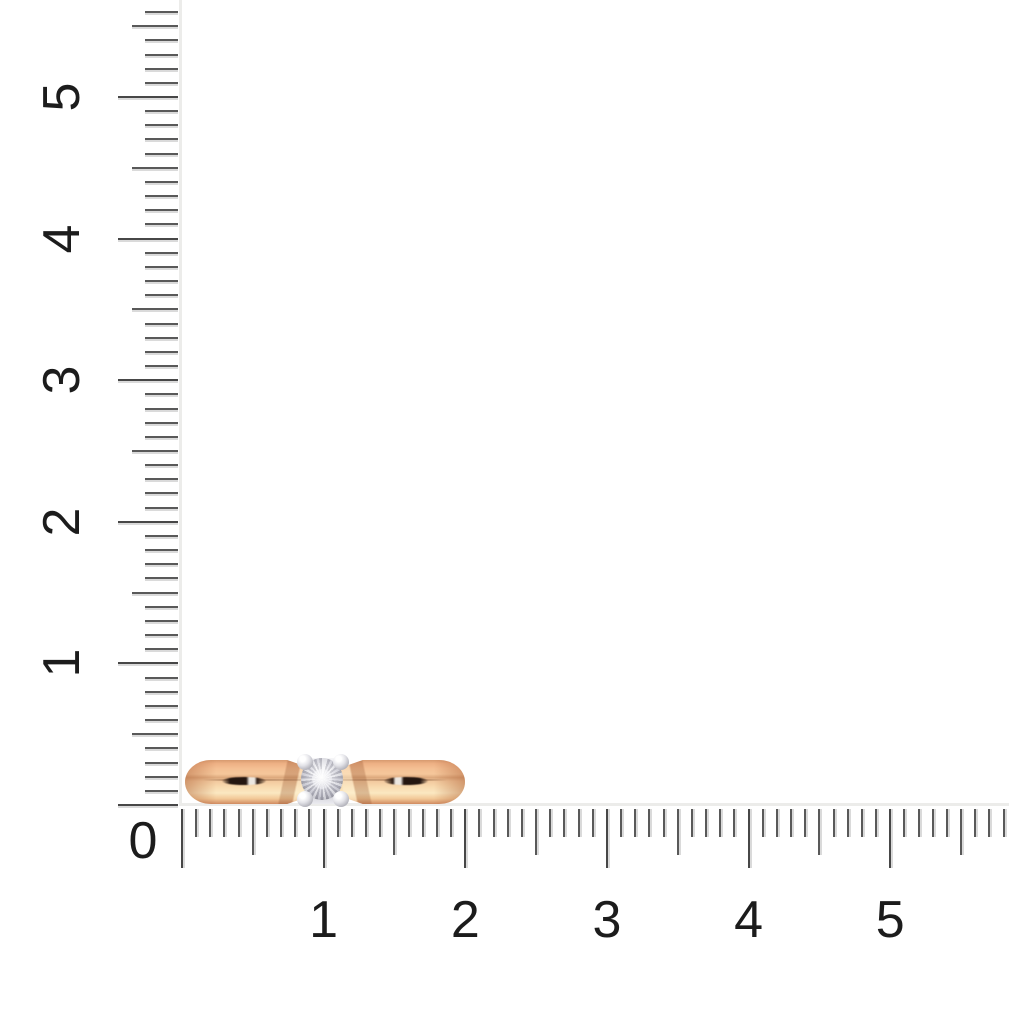  I want to click on ruler-number-1: 1, so click(62, 663).